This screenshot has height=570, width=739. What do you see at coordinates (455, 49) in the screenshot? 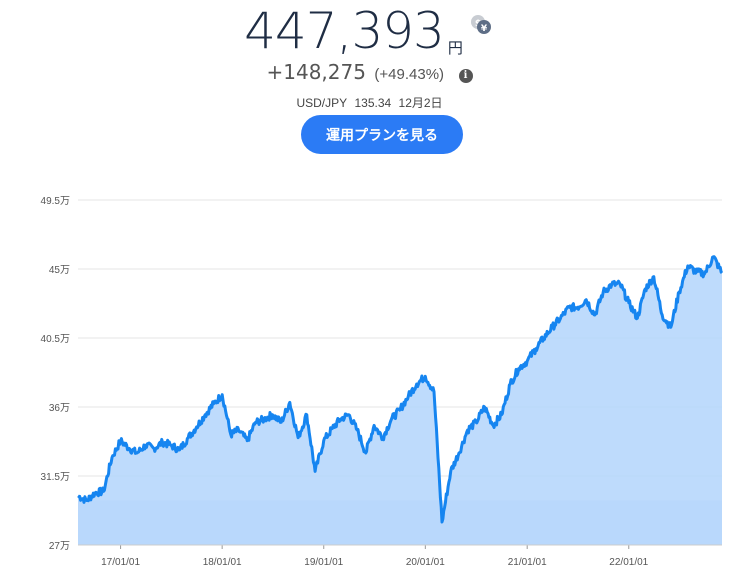
I see `currency-unit: 円` at bounding box center [455, 49].